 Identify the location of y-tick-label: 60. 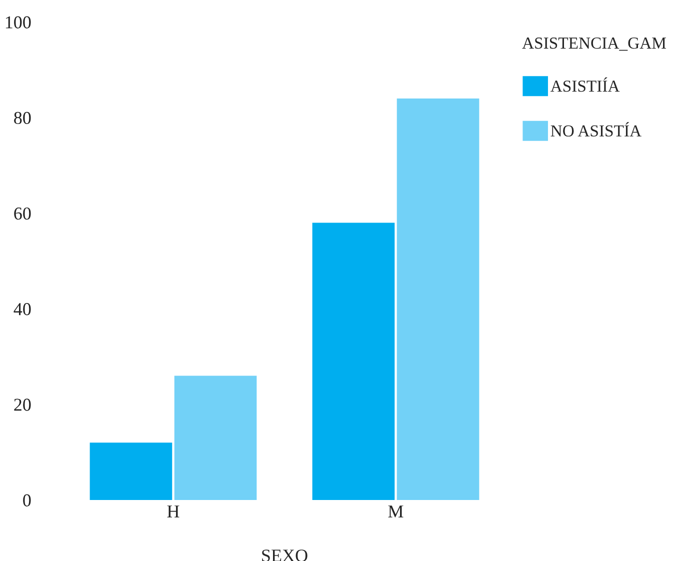
(22, 213).